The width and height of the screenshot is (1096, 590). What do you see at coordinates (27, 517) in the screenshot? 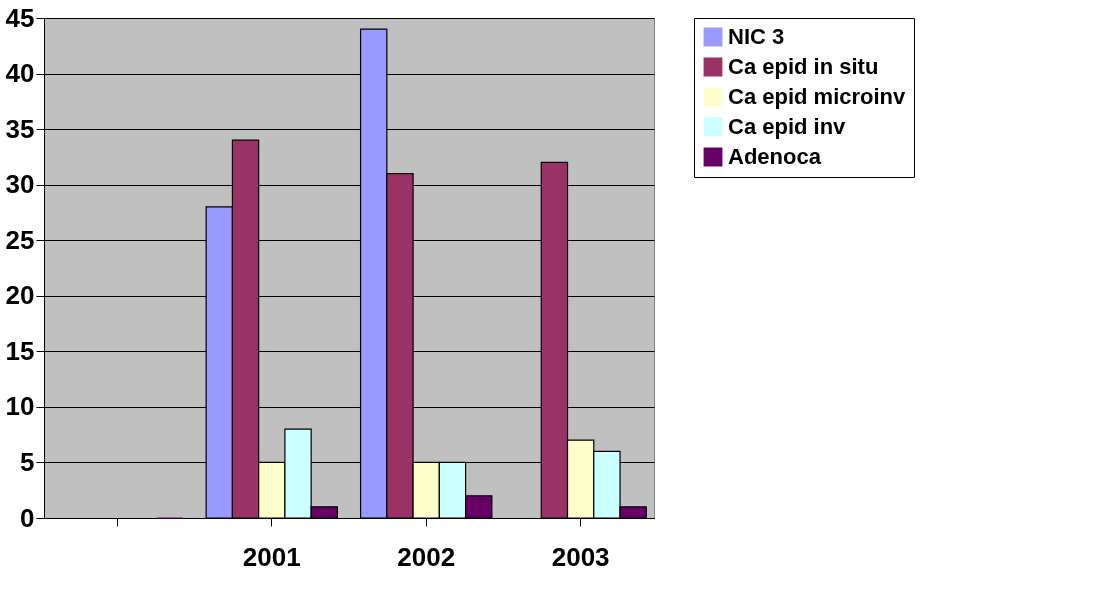
I see `y-tick-label: 0` at bounding box center [27, 517].